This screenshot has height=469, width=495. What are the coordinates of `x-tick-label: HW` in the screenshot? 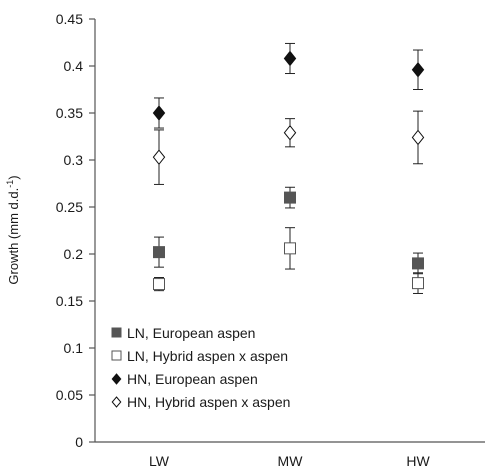 It's located at (418, 461).